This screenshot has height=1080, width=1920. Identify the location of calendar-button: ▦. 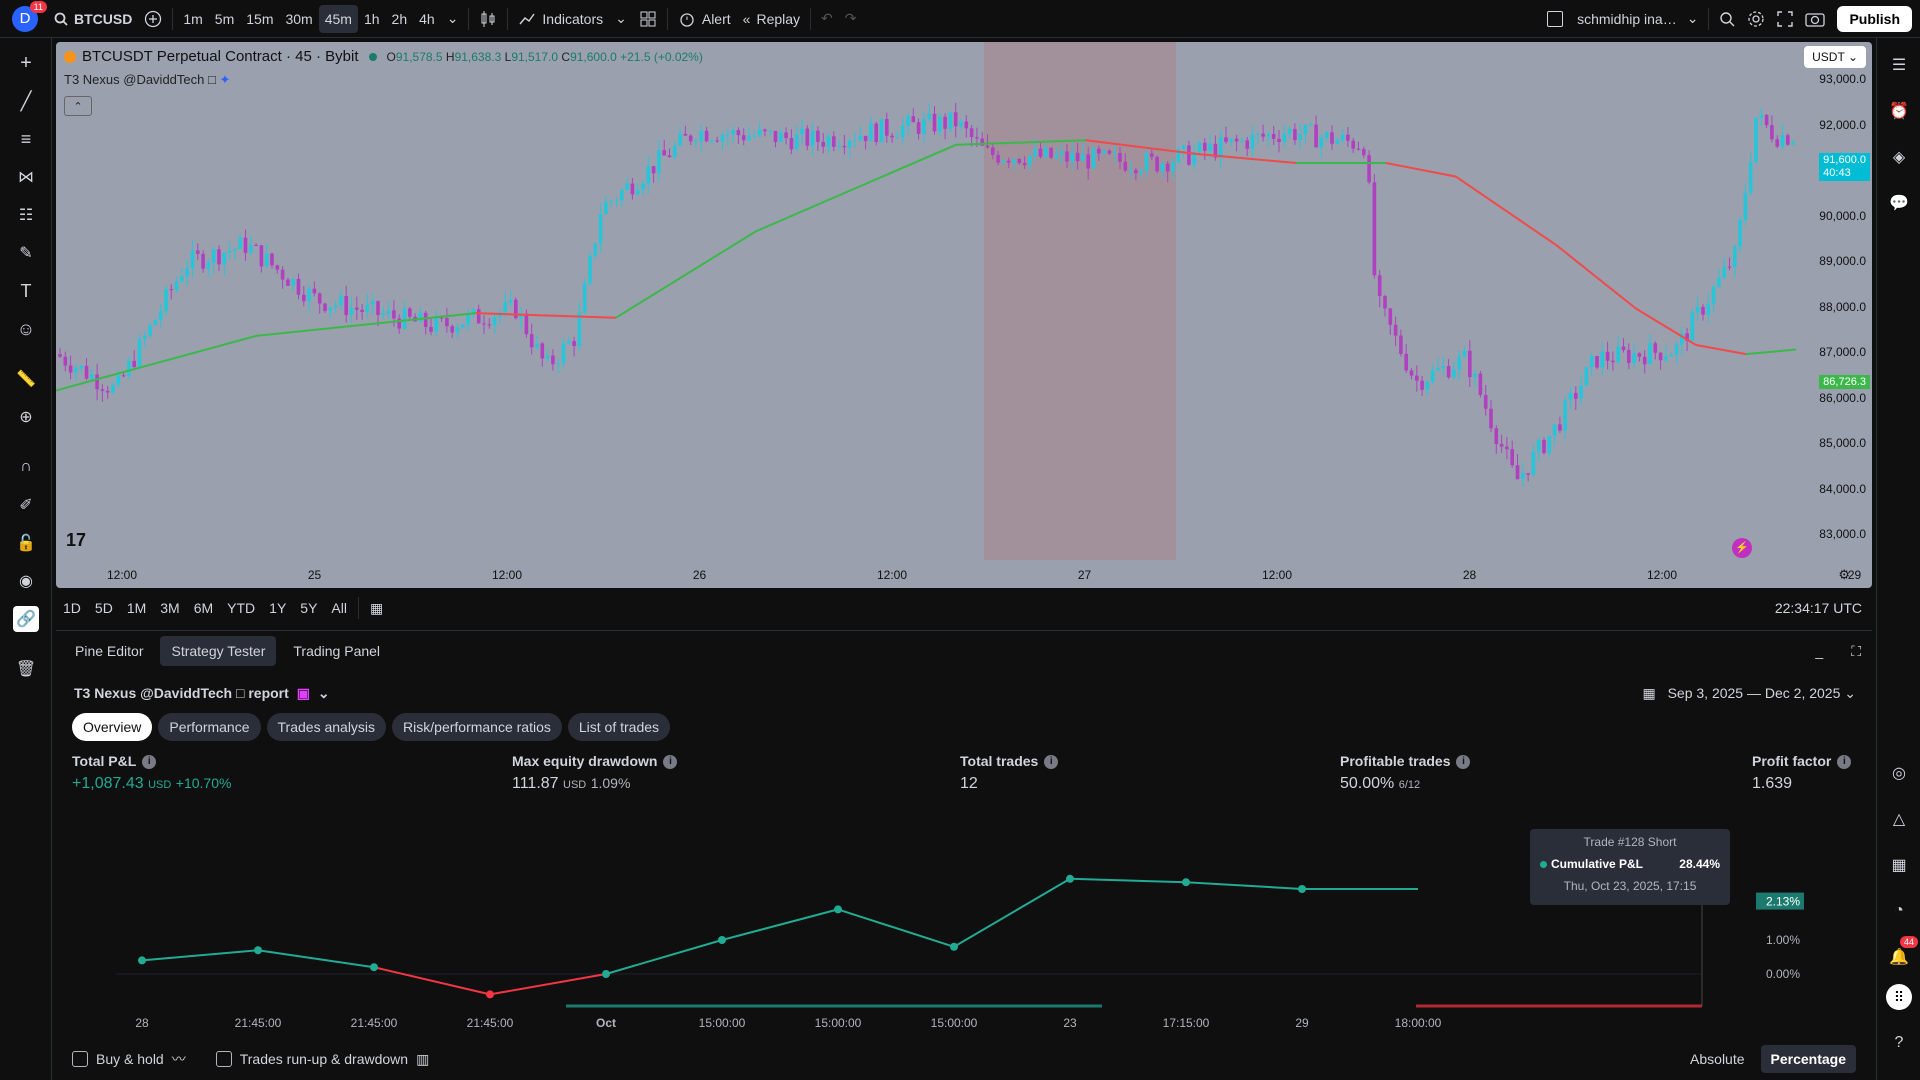
(1899, 865).